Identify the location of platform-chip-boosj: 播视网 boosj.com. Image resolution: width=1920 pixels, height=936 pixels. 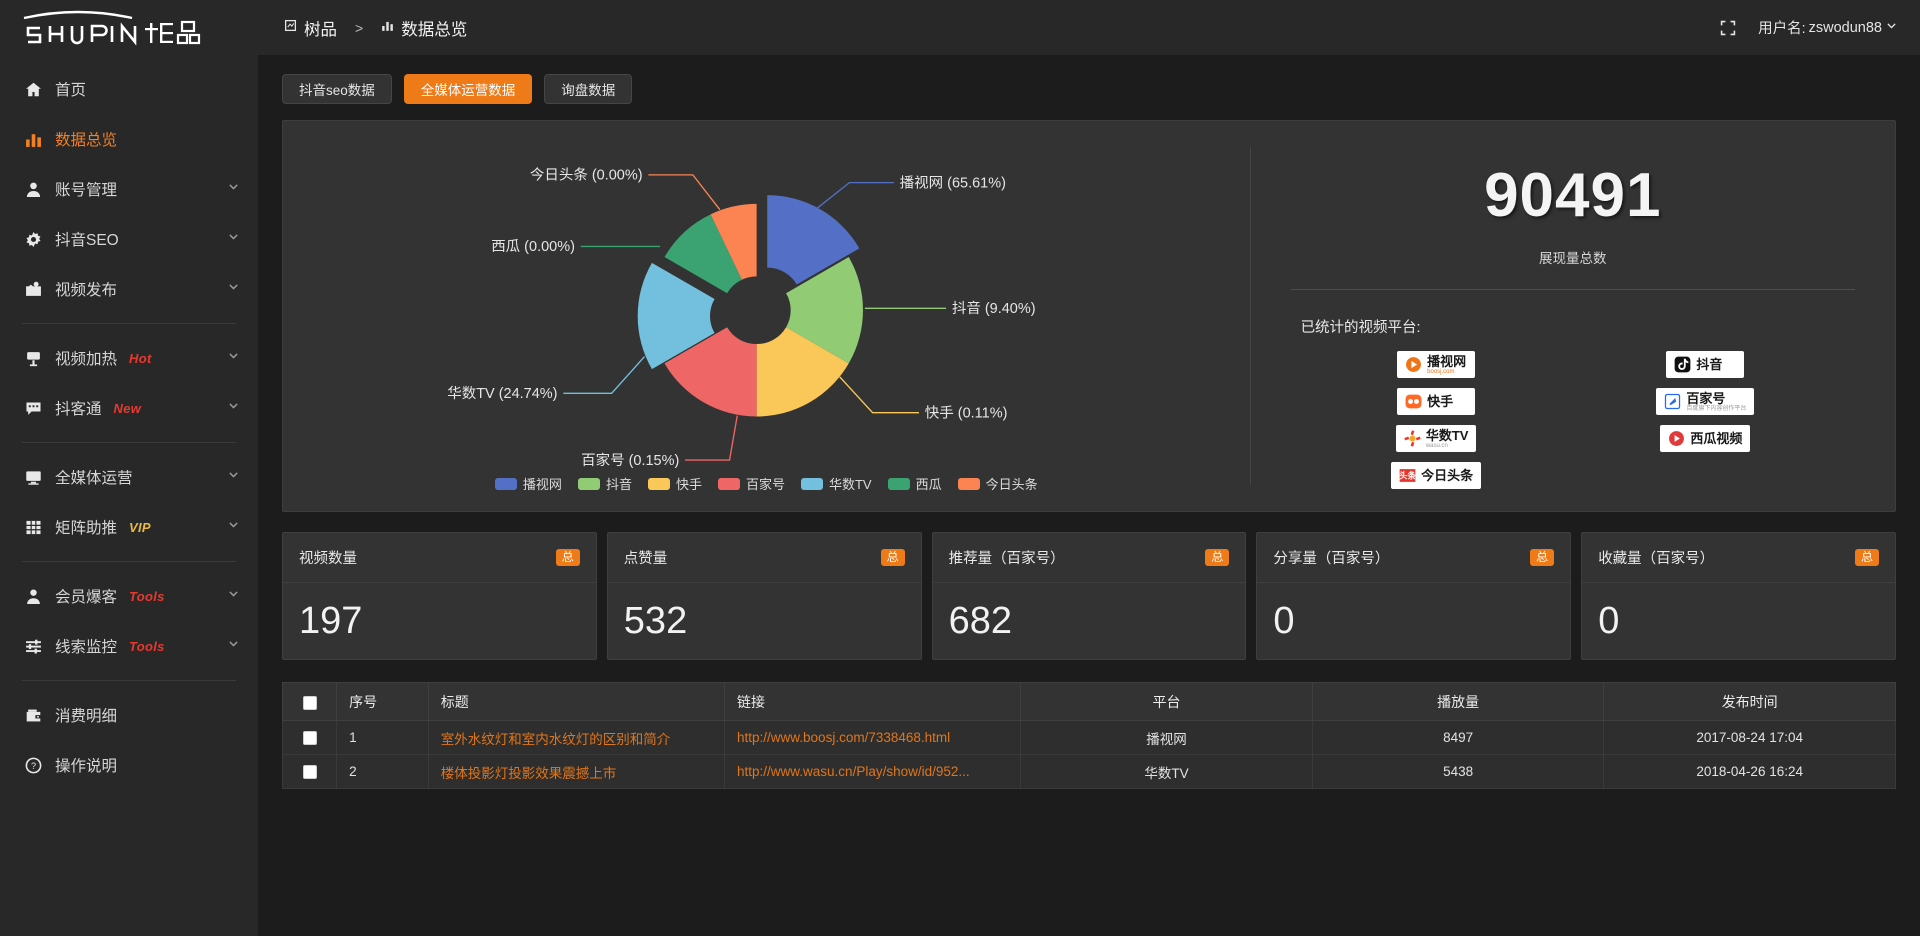
(1436, 364).